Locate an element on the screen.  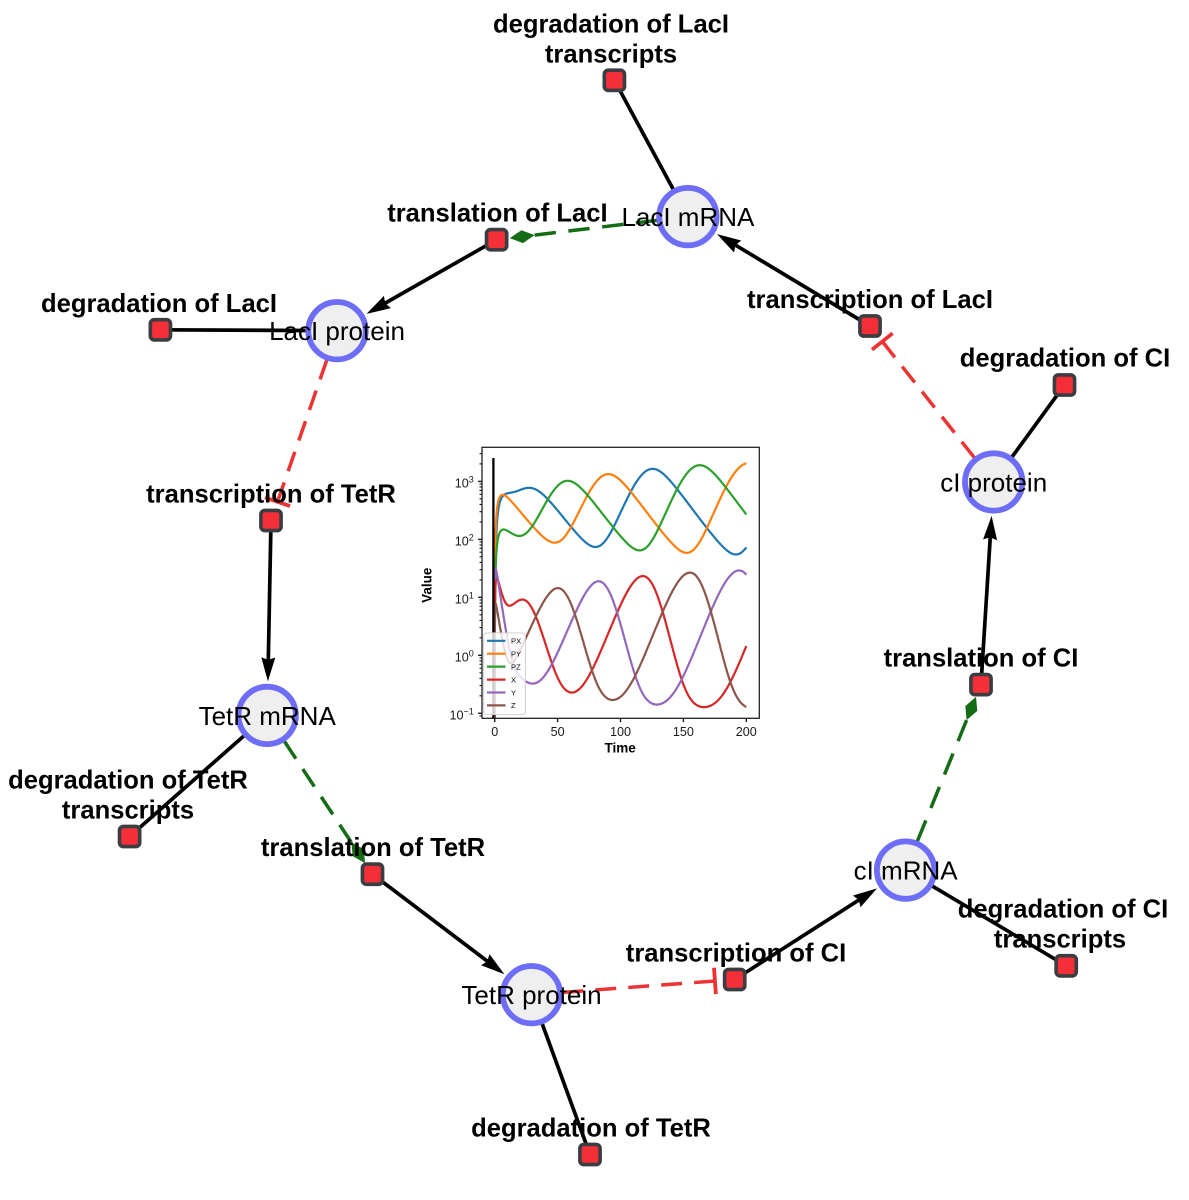
svg-text: translation of LacI is located at coordinates (497, 214).